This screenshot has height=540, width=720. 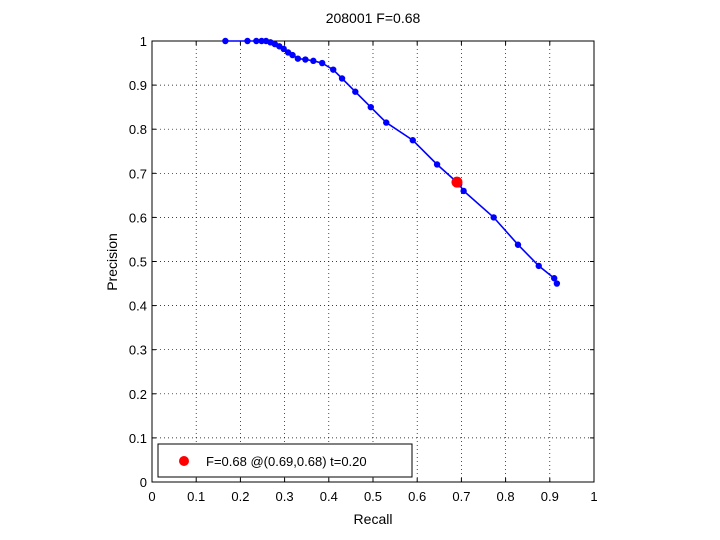 I want to click on legend: F=0.68 @(0.69,0.68) t=0.20, so click(x=285, y=460).